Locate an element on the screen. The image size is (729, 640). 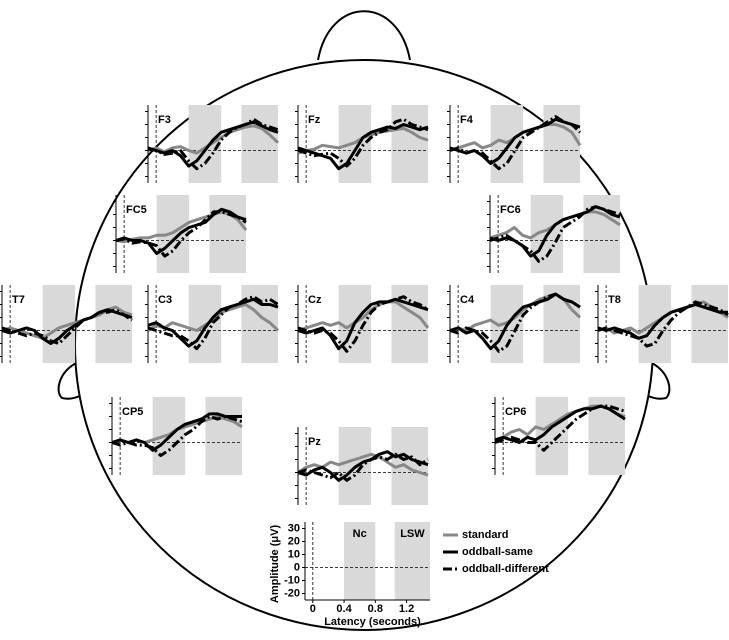
y-tick-label: 20 is located at coordinates (294, 541).